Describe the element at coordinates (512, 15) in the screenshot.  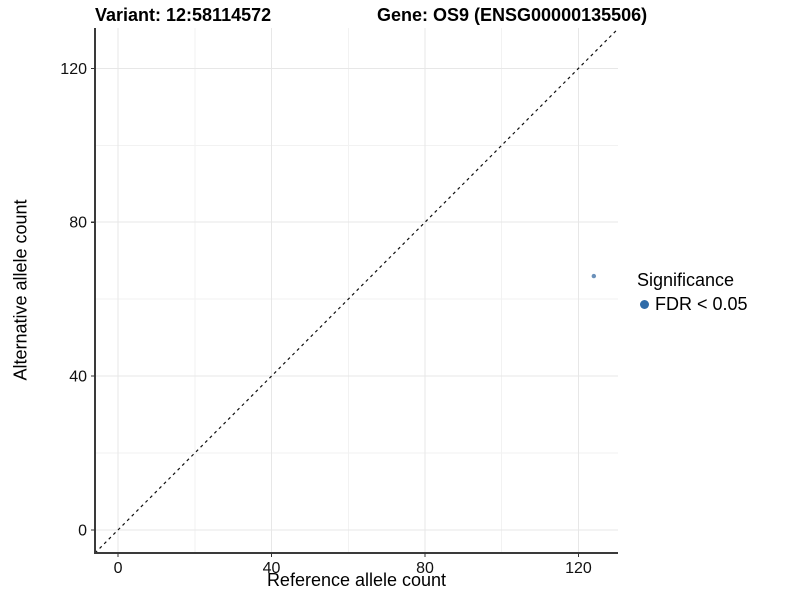
I see `gene-title: Gene: OS9 (ENSG00000135506)` at that location.